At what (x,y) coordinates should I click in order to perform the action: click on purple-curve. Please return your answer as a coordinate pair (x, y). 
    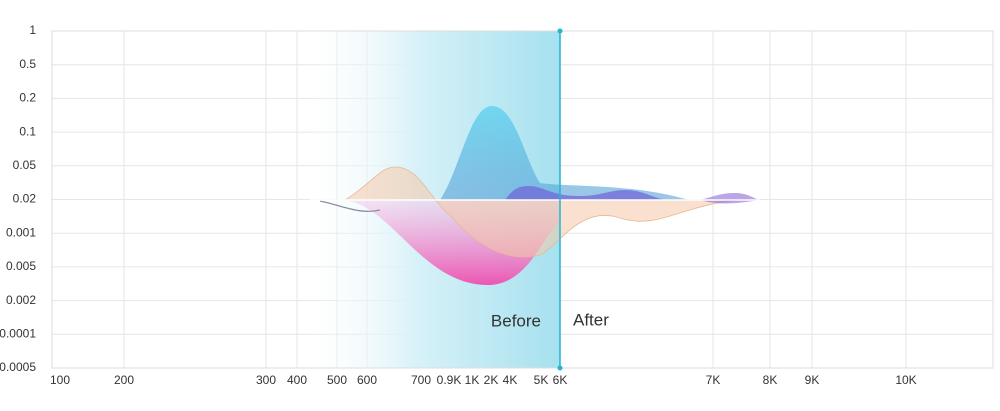
    Looking at the image, I should click on (587, 193).